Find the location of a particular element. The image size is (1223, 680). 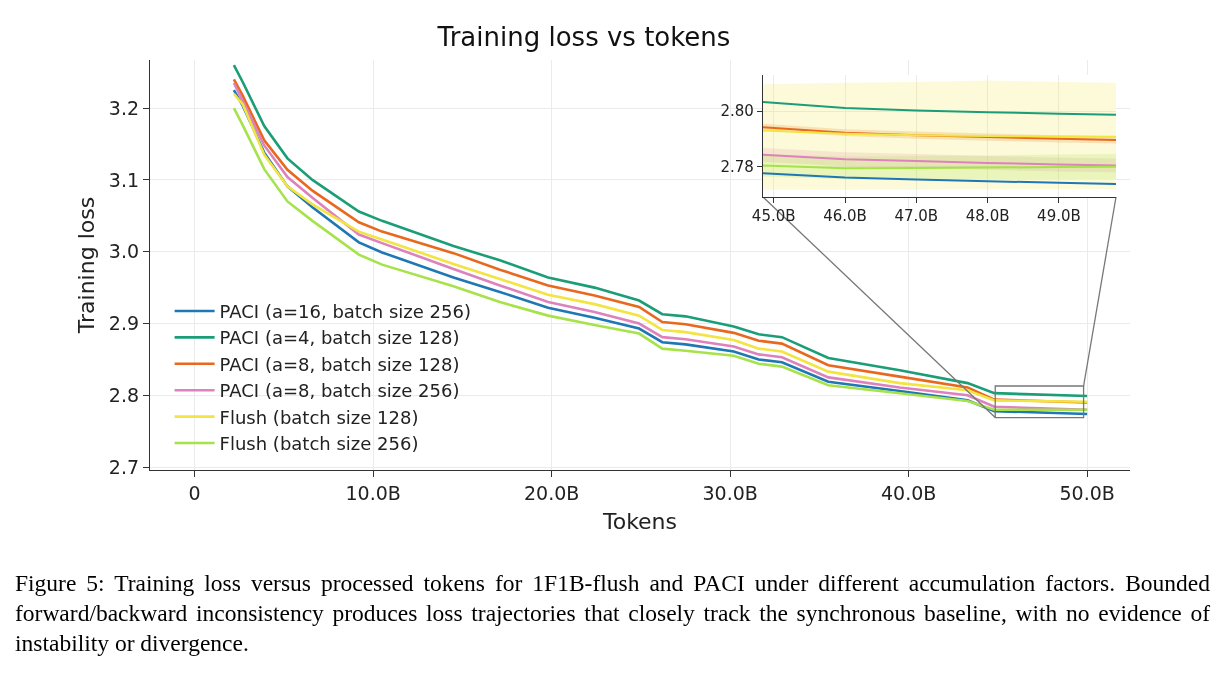

y-tick-label: 2.80 is located at coordinates (737, 111).